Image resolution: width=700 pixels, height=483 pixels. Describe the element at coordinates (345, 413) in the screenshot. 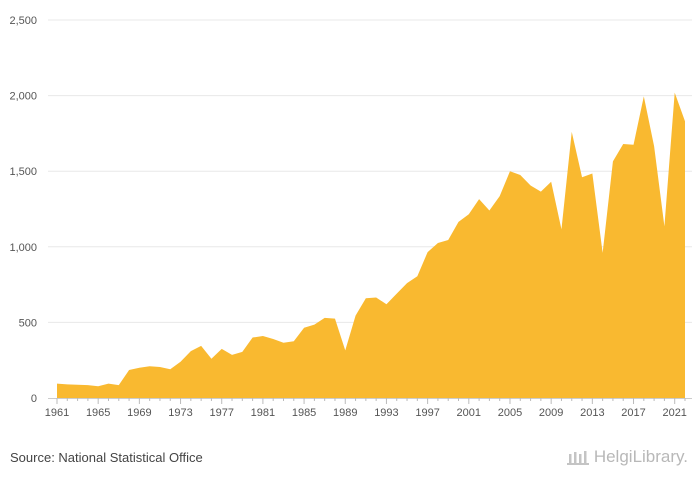

I see `x-tick-label: 1989` at that location.